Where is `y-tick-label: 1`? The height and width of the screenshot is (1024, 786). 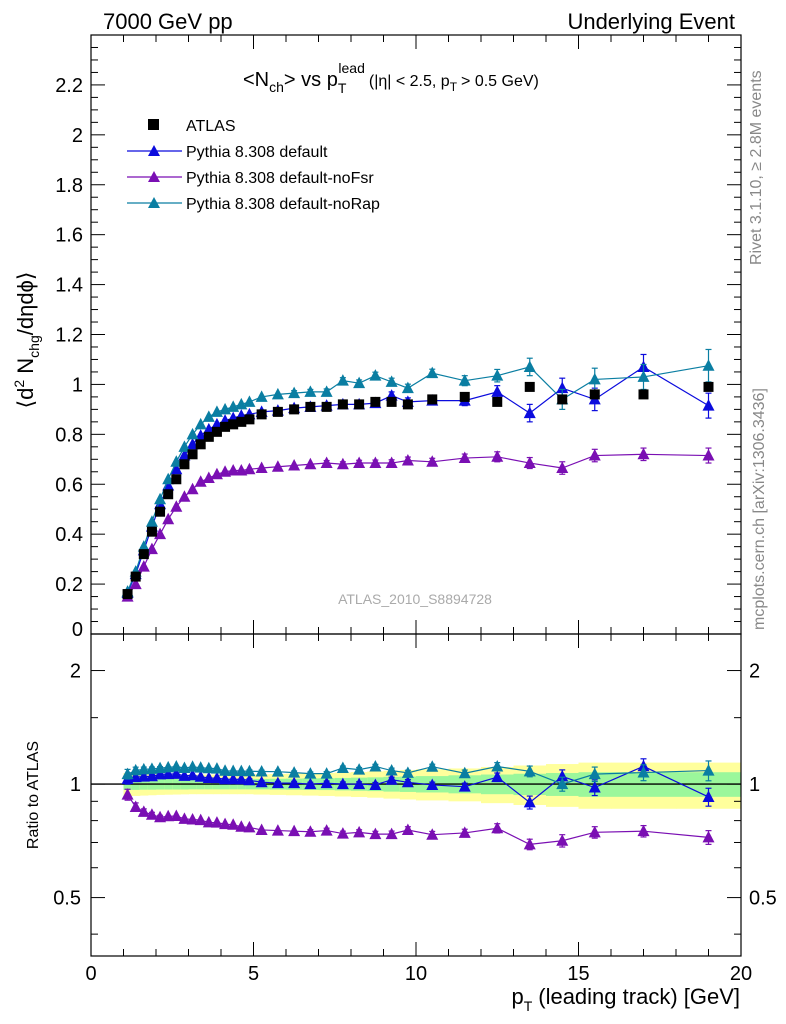
y-tick-label: 1 is located at coordinates (77, 385).